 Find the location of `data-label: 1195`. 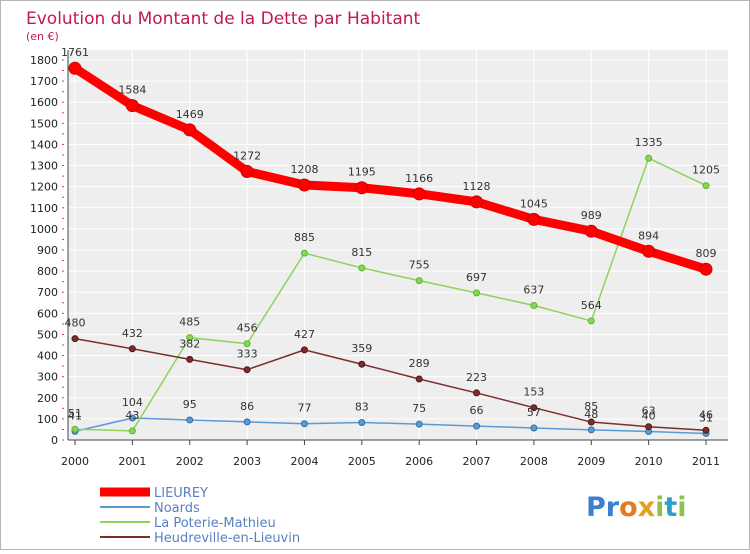

data-label: 1195 is located at coordinates (362, 172).